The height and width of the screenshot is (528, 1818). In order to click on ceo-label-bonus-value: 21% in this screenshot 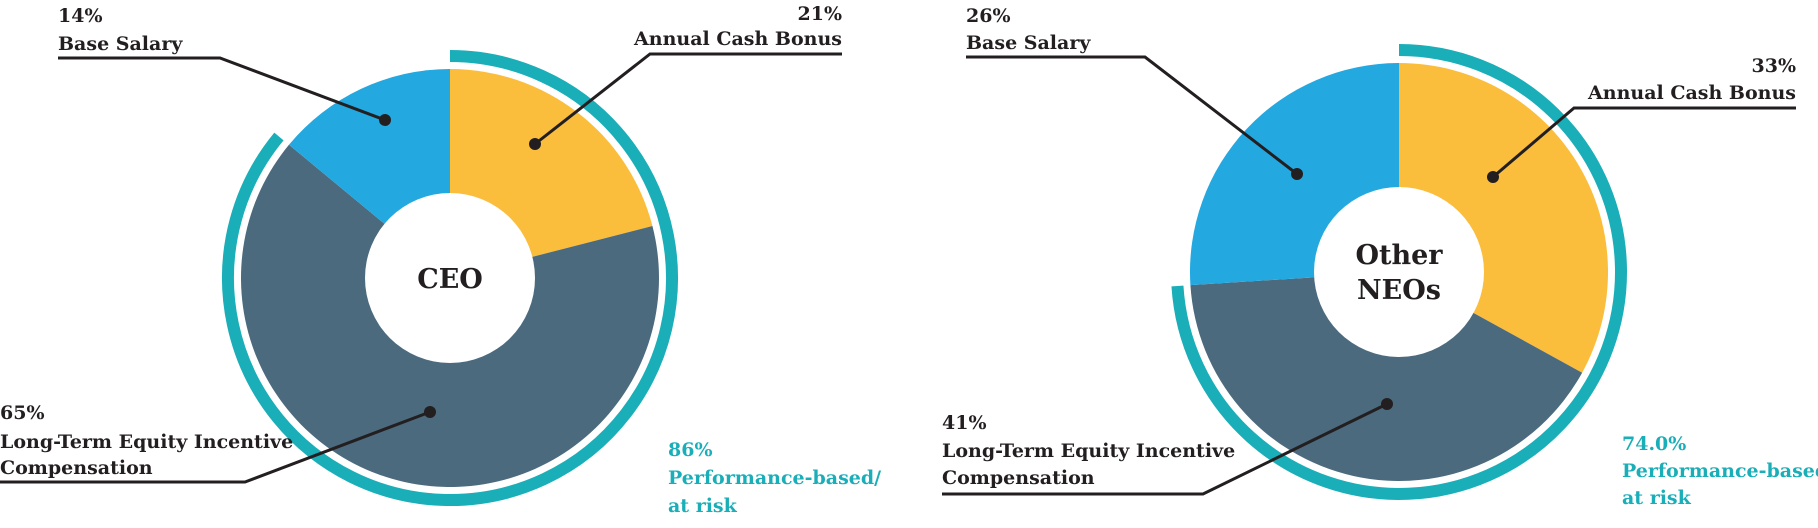, I will do `click(820, 14)`.